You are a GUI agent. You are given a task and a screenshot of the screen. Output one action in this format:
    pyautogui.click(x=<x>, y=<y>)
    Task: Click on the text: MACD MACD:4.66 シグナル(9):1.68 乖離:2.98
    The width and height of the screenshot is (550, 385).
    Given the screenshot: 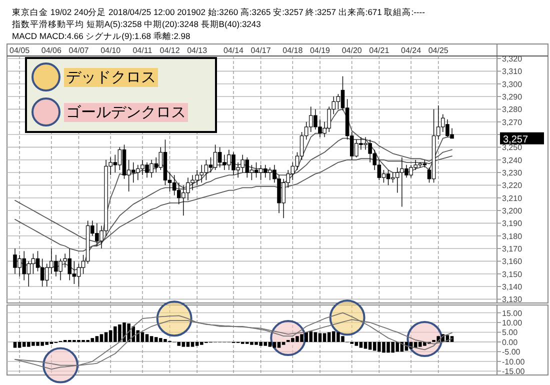 What is the action you would take?
    pyautogui.click(x=101, y=36)
    